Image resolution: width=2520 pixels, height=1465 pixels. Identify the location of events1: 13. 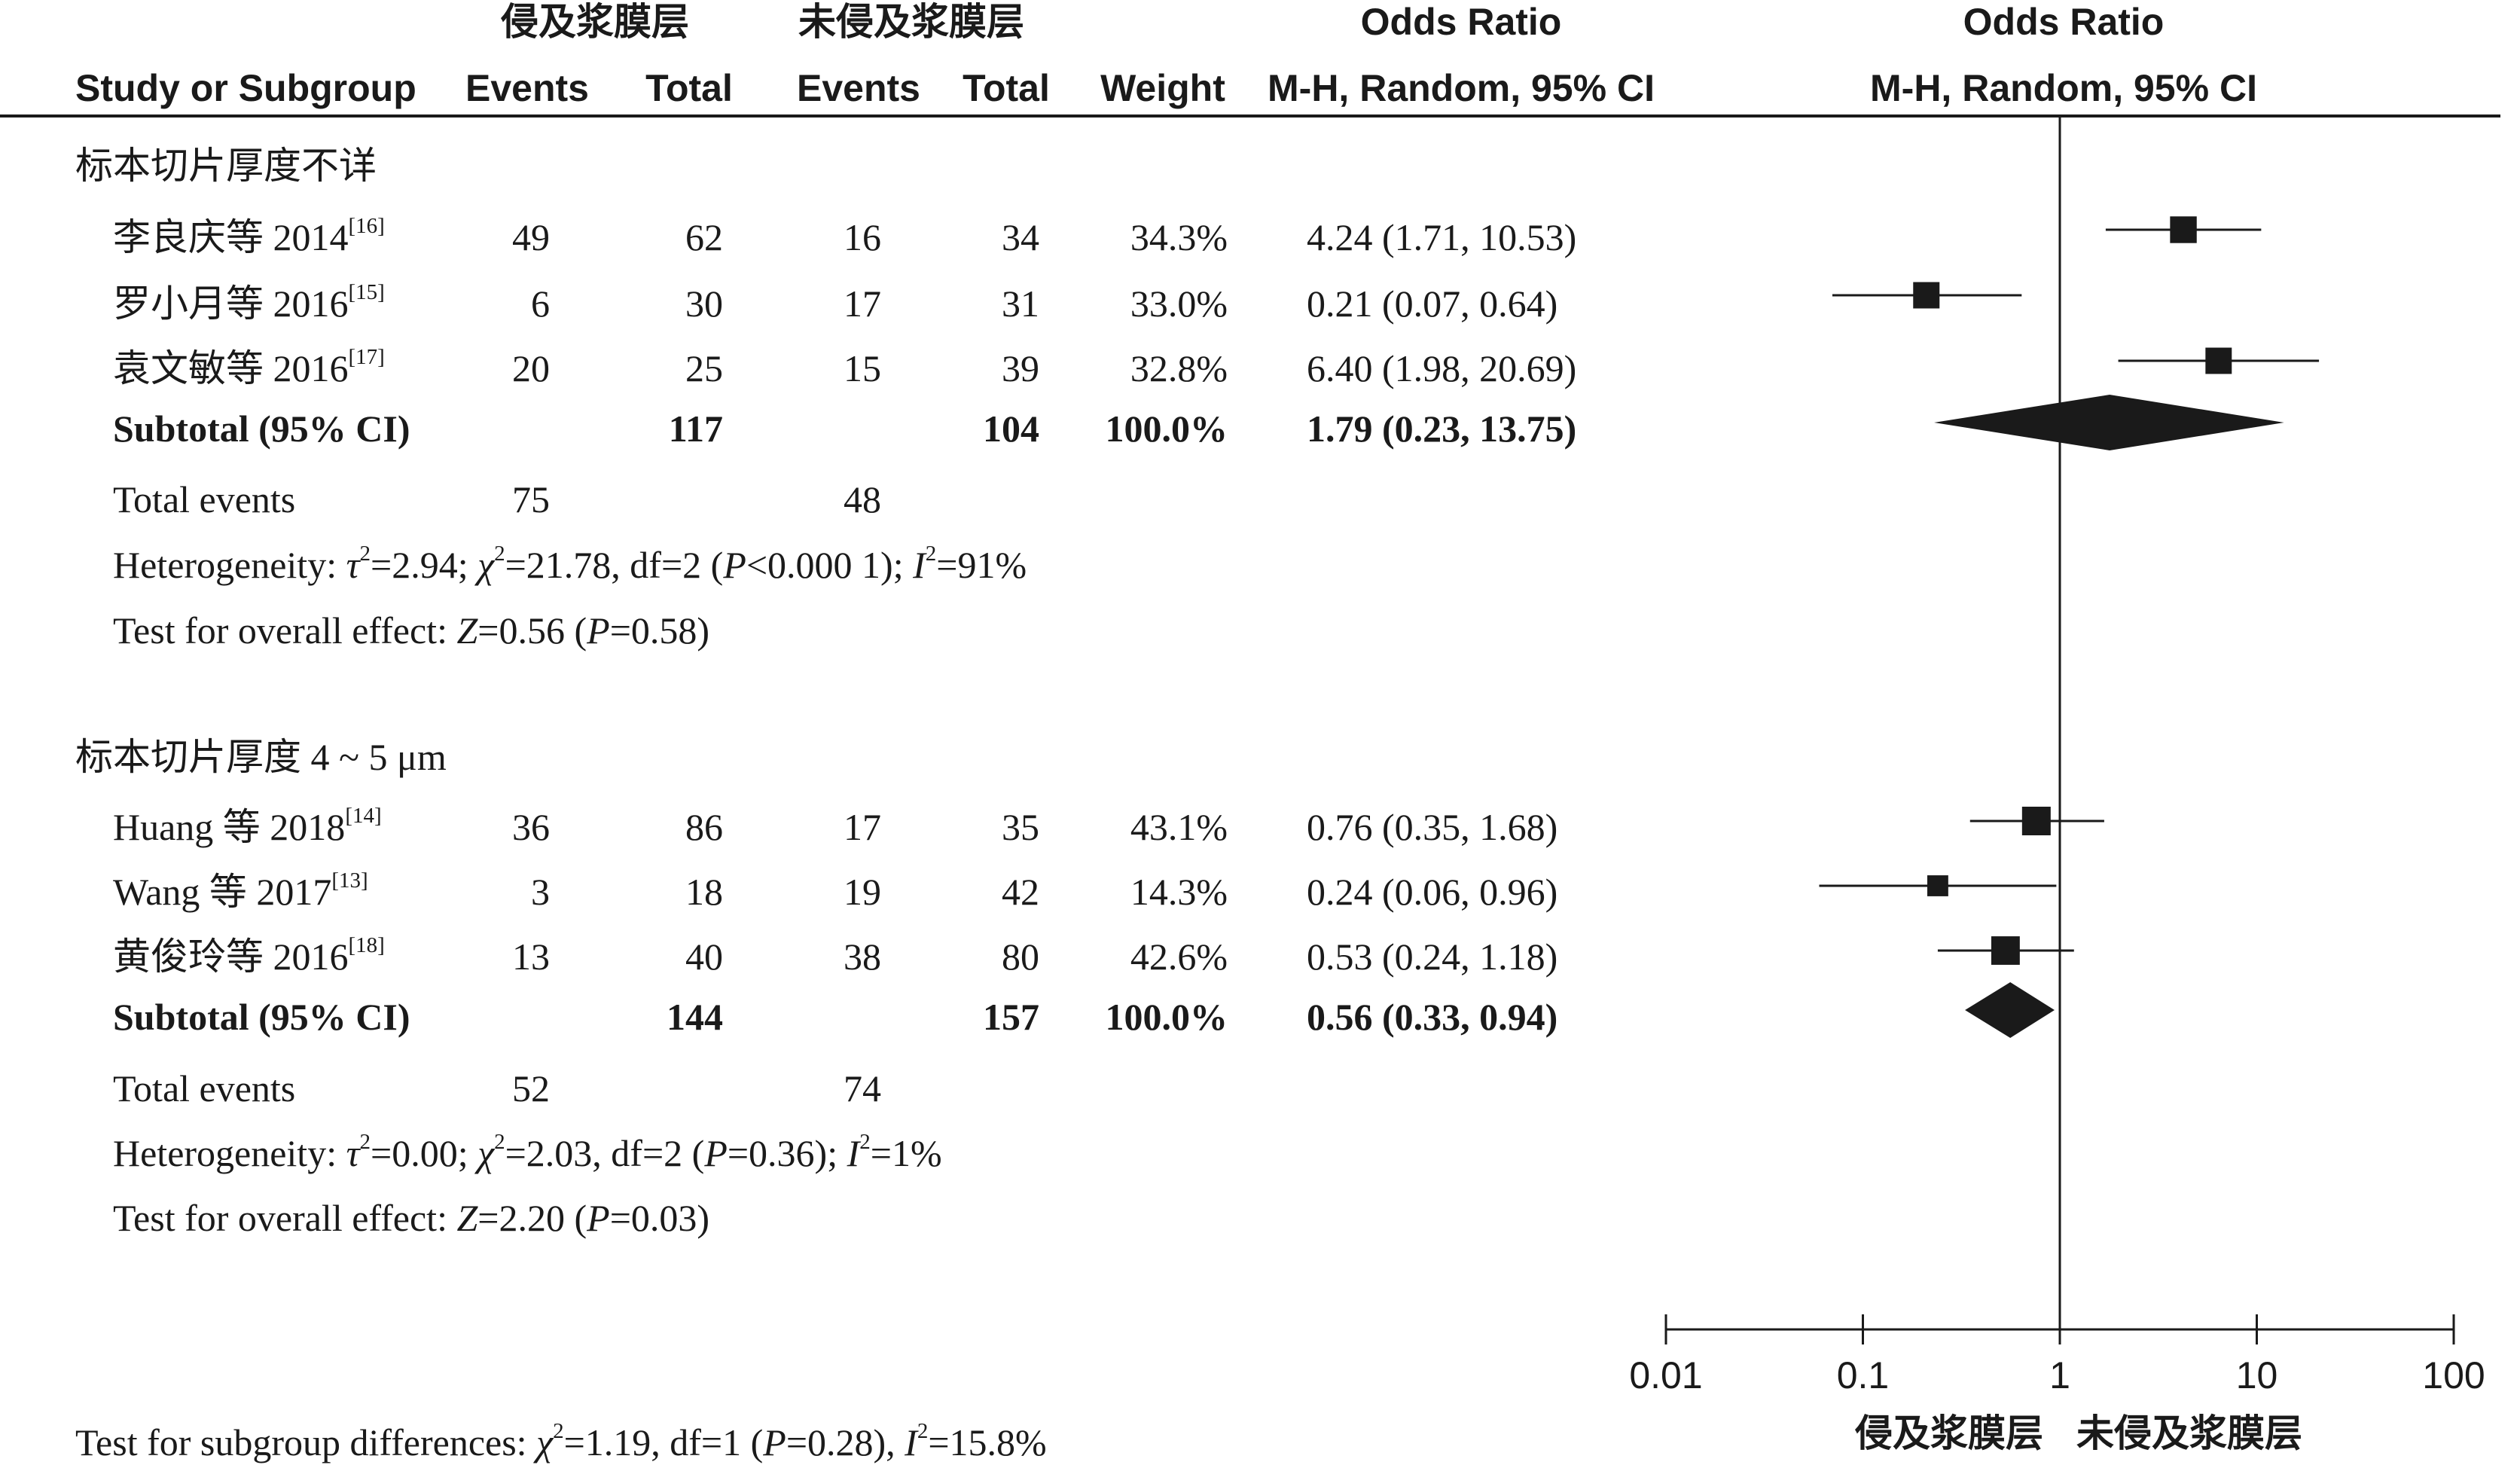
(531, 956).